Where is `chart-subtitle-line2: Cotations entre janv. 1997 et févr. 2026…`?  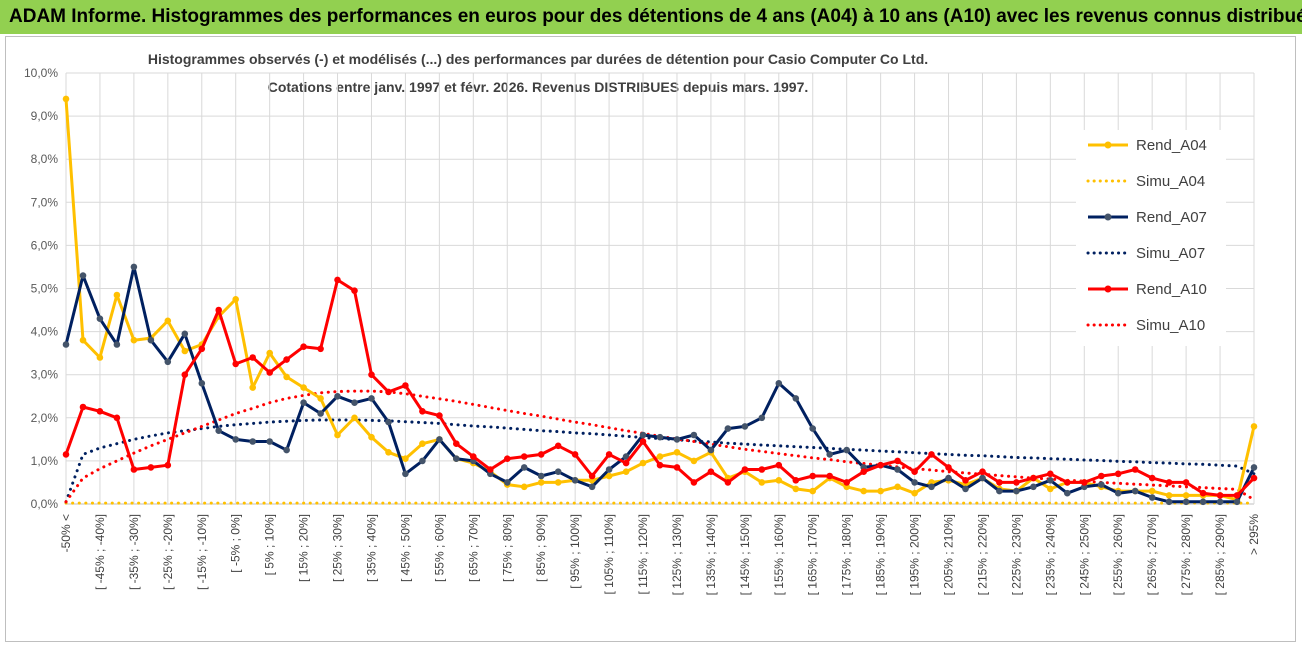 chart-subtitle-line2: Cotations entre janv. 1997 et févr. 2026… is located at coordinates (538, 87).